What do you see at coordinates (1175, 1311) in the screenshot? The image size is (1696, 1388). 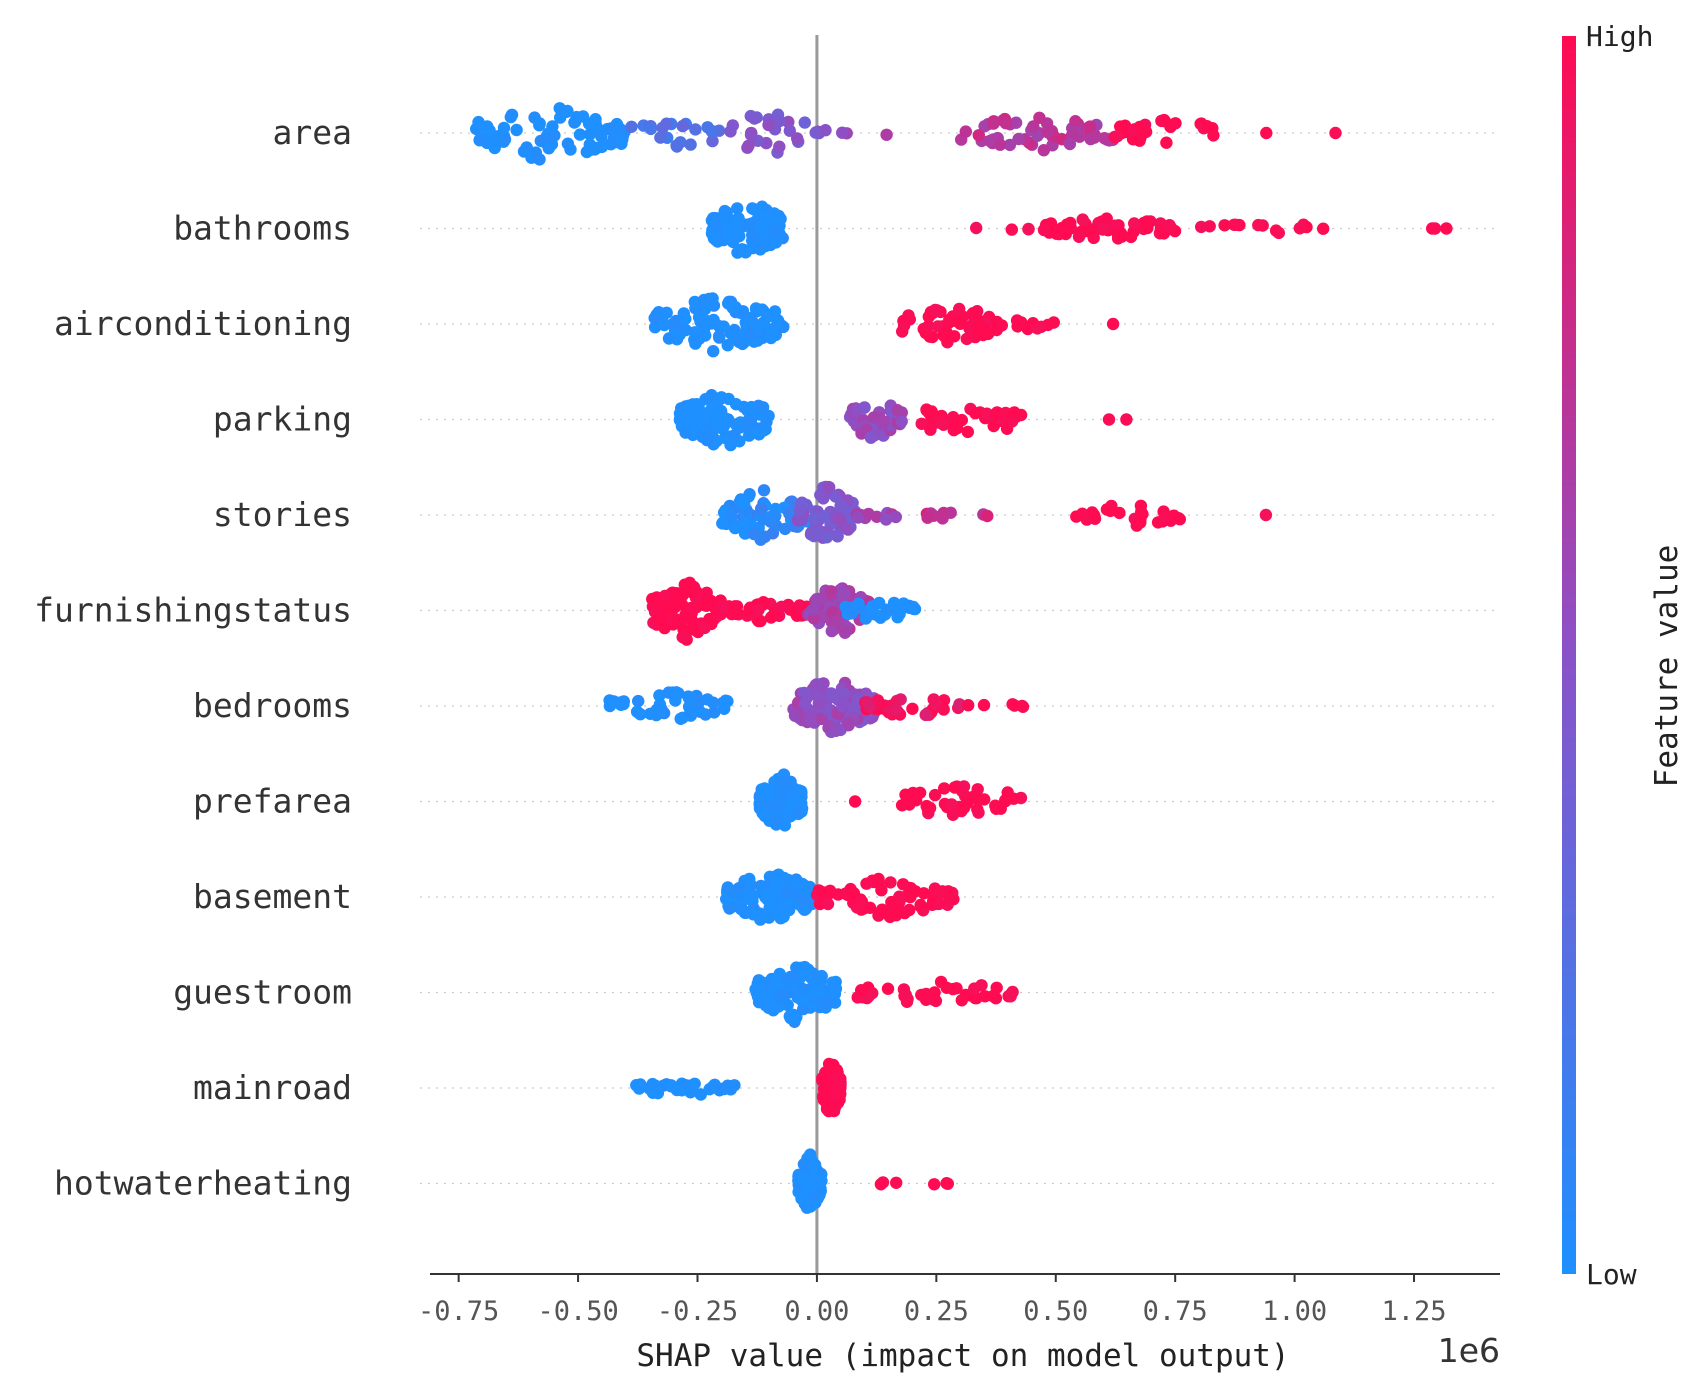 I see `x-tick-label: 0.75` at bounding box center [1175, 1311].